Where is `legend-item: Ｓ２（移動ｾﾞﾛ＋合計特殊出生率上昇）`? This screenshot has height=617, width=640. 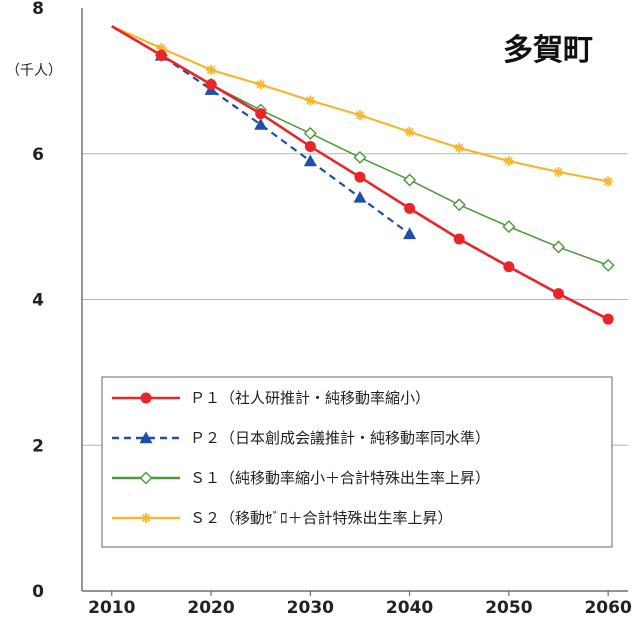 legend-item: Ｓ２（移動ｾﾞﾛ＋合計特殊出生率上昇） is located at coordinates (282, 518).